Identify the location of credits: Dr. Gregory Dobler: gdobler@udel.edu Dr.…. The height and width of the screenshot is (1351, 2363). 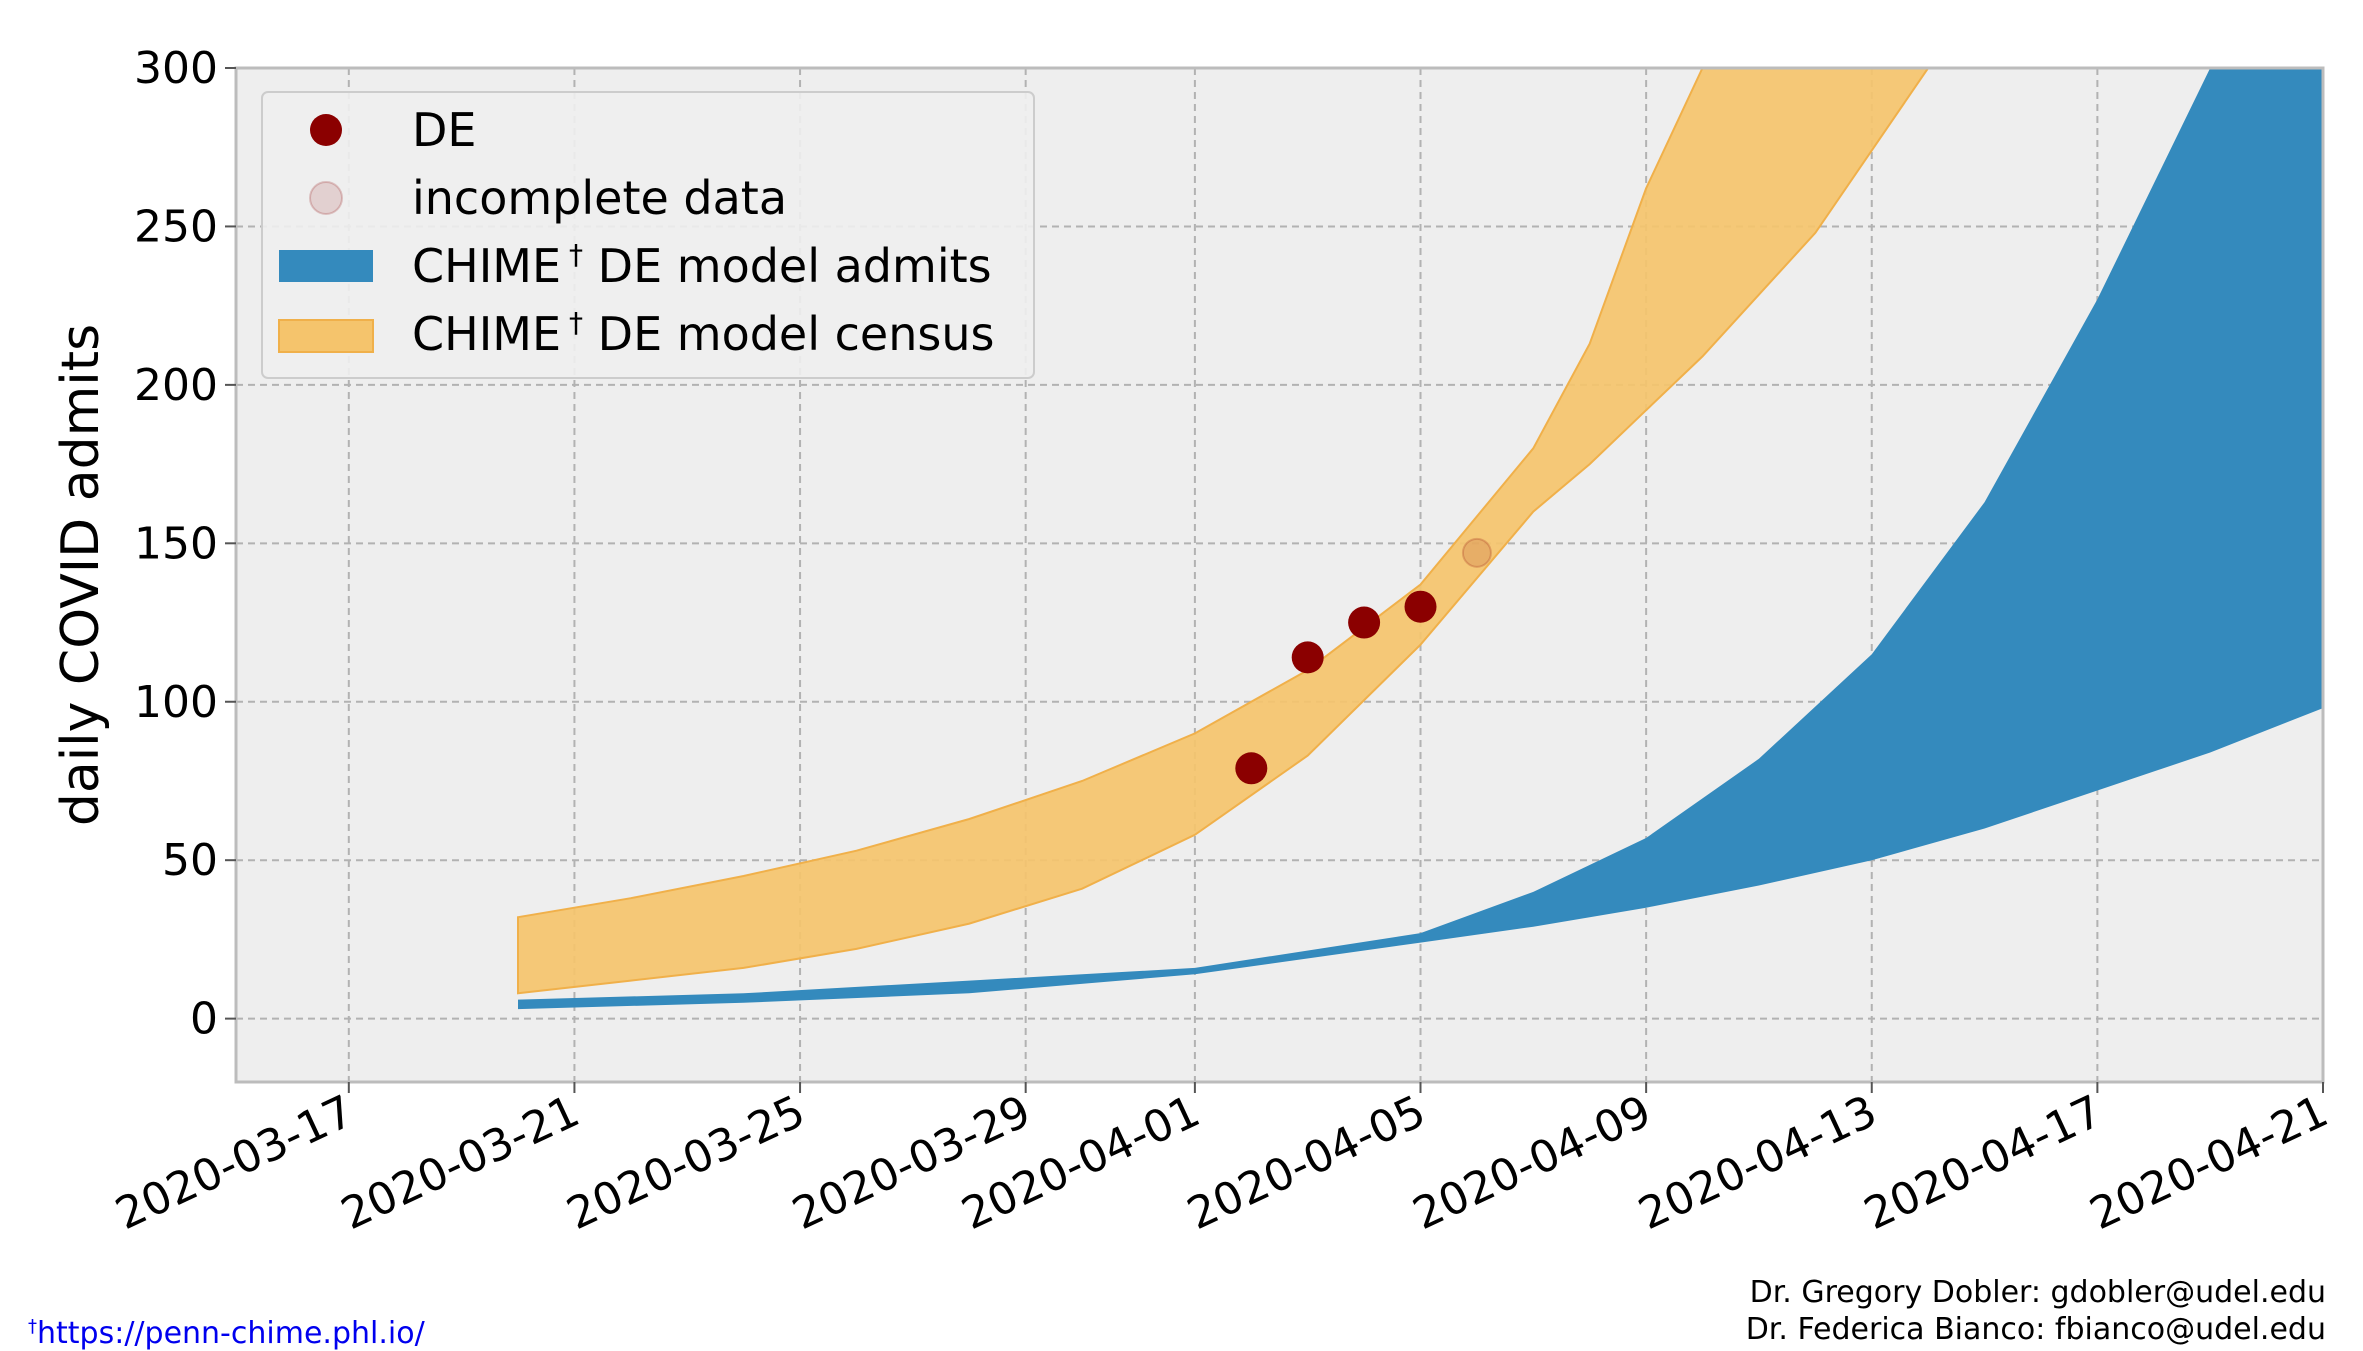
(2036, 1311).